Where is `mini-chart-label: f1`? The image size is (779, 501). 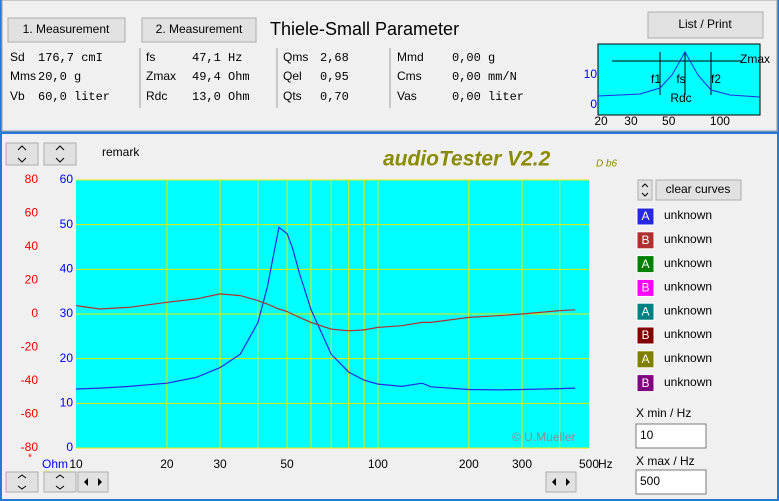
mini-chart-label: f1 is located at coordinates (656, 79).